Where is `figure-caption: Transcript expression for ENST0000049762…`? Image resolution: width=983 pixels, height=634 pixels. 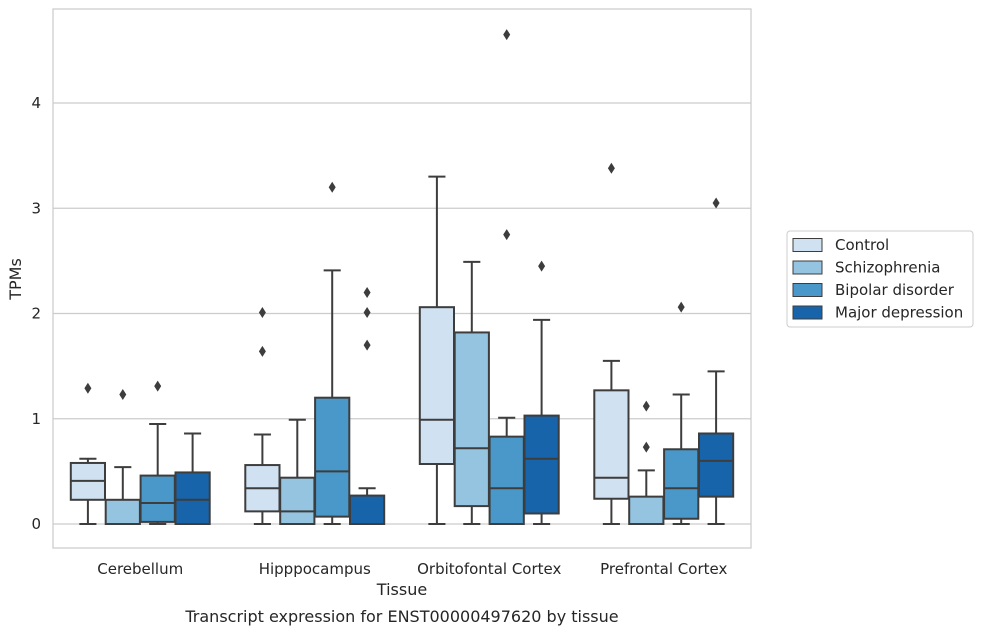
figure-caption: Transcript expression for ENST0000049762… is located at coordinates (401, 616).